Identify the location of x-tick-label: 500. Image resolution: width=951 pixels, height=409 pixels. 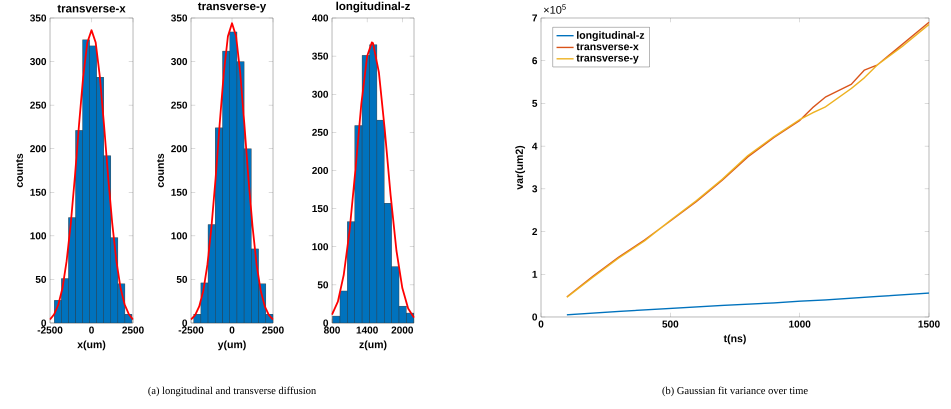
(670, 324).